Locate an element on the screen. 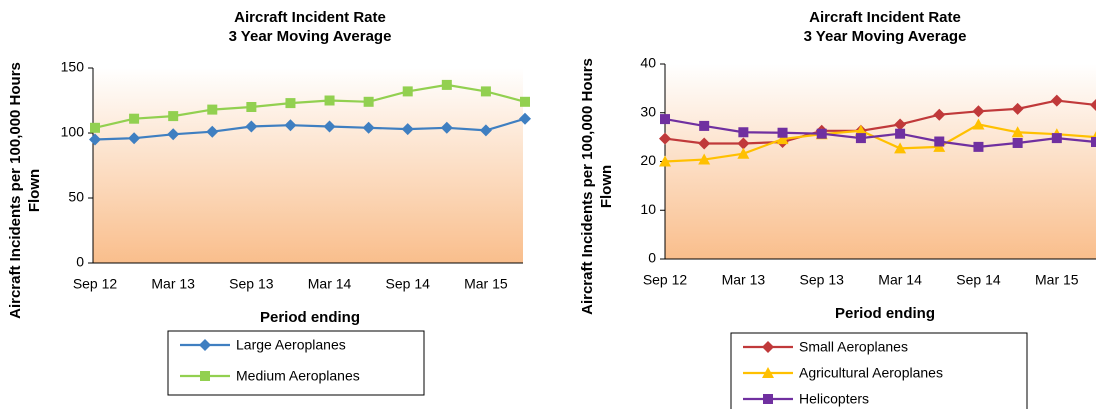 The width and height of the screenshot is (1096, 409). y-tick-label: 100 is located at coordinates (73, 132).